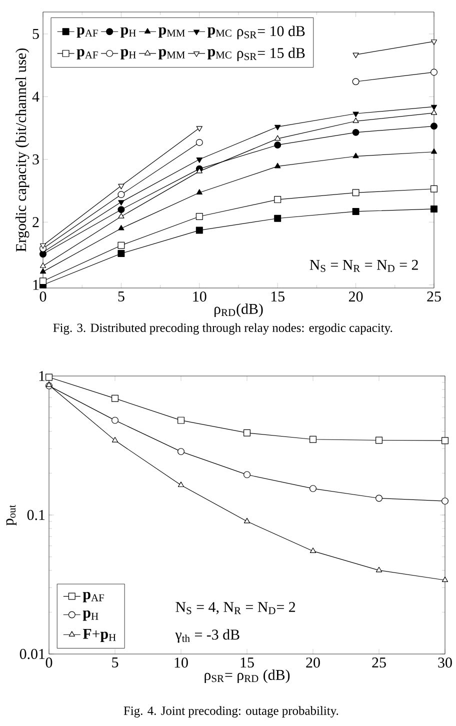  I want to click on x-axis-title: ρ$_{SR}$= ρ$_{RD}$ (dB), so click(247, 676).